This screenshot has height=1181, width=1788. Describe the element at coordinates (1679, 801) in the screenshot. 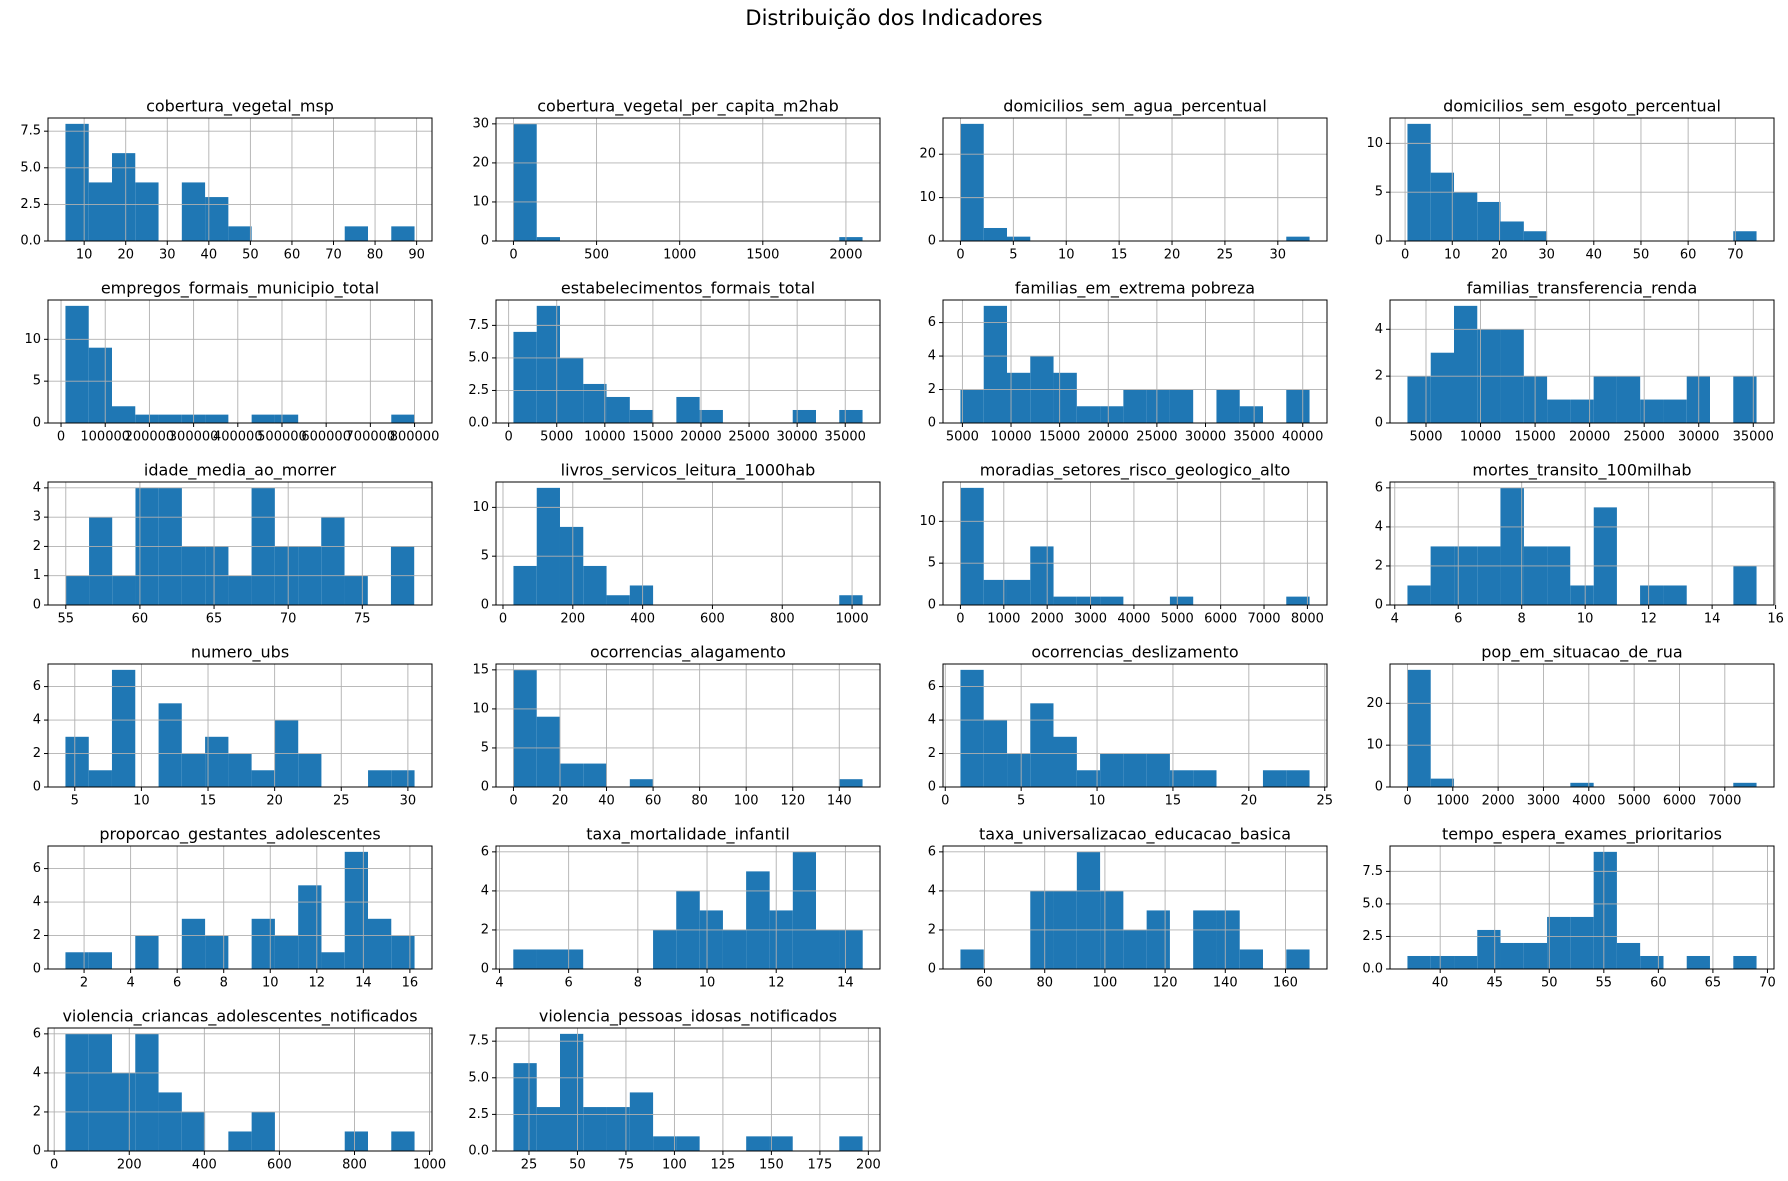

I see `x-tick-label: 6000` at that location.